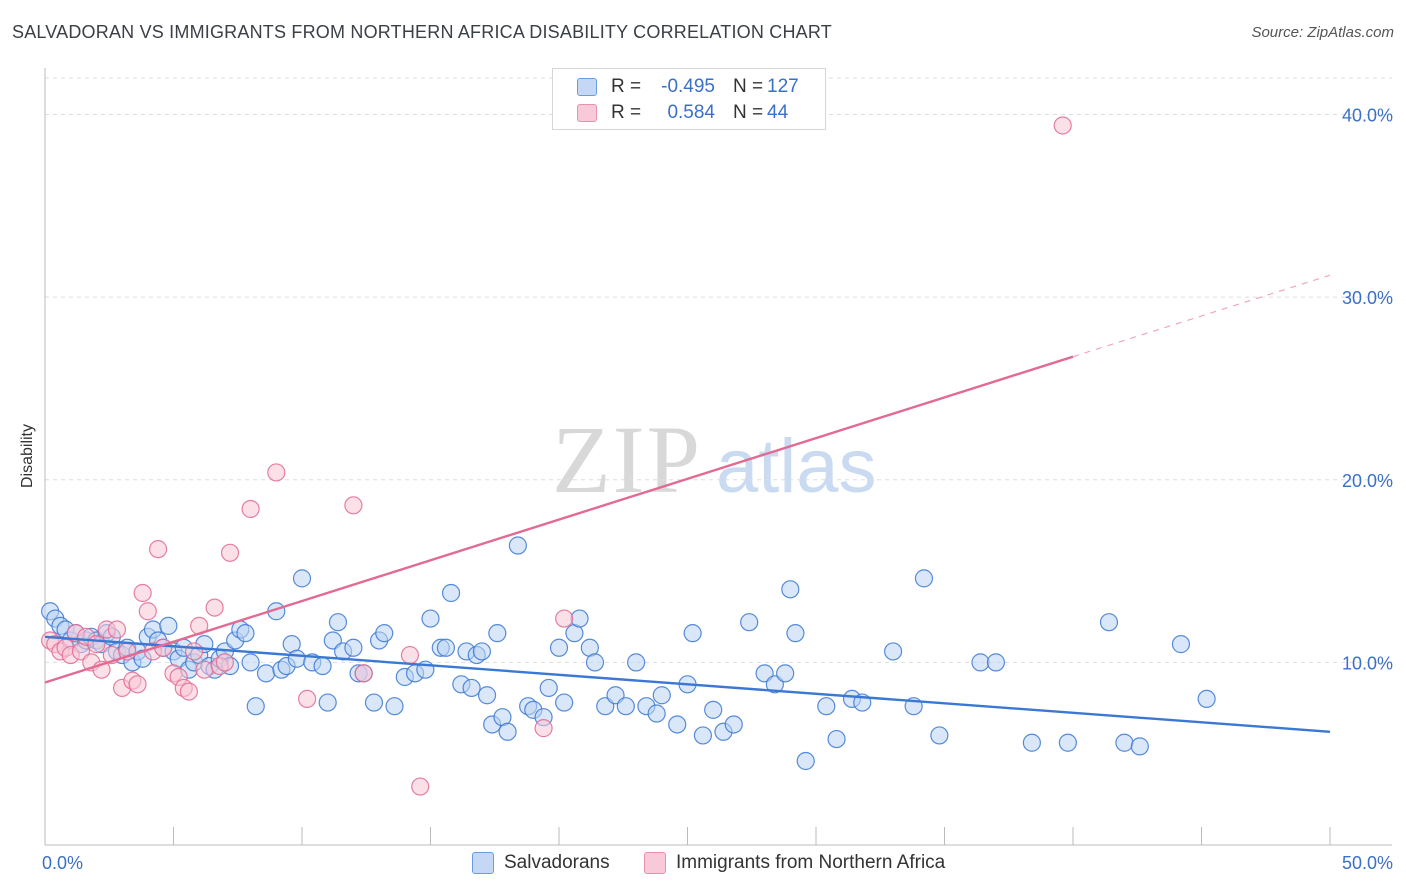 The height and width of the screenshot is (892, 1406). Describe the element at coordinates (1367, 390) in the screenshot. I see `y-tick-labels: 10.0% 20.0% 30.0% 40.0%` at that location.